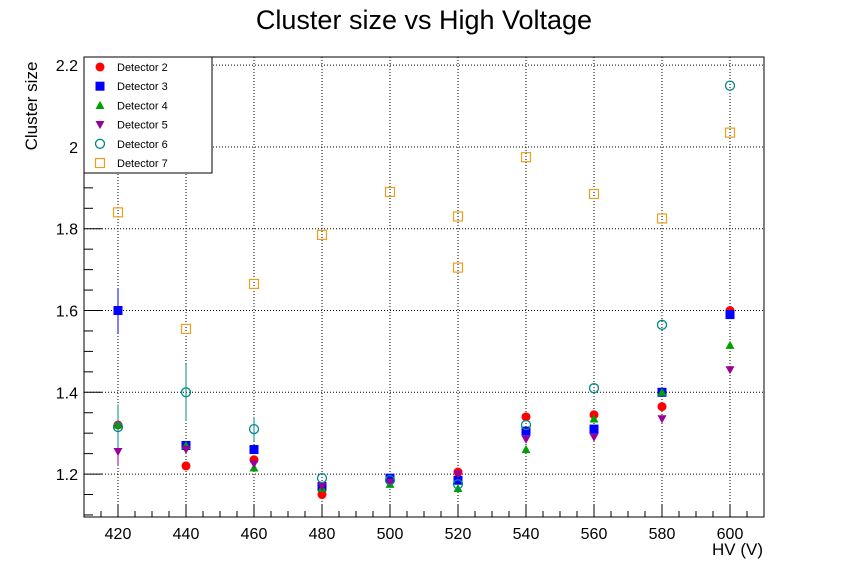 This screenshot has width=848, height=580. Describe the element at coordinates (67, 393) in the screenshot. I see `y-tick-label: 1.4` at that location.